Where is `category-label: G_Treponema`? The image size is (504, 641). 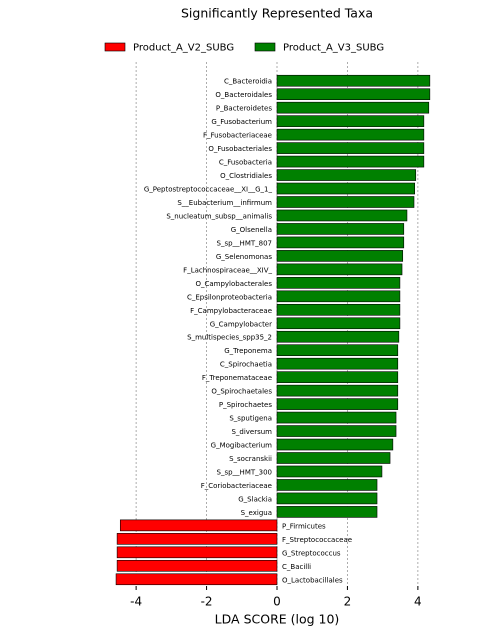 category-label: G_Treponema is located at coordinates (248, 351).